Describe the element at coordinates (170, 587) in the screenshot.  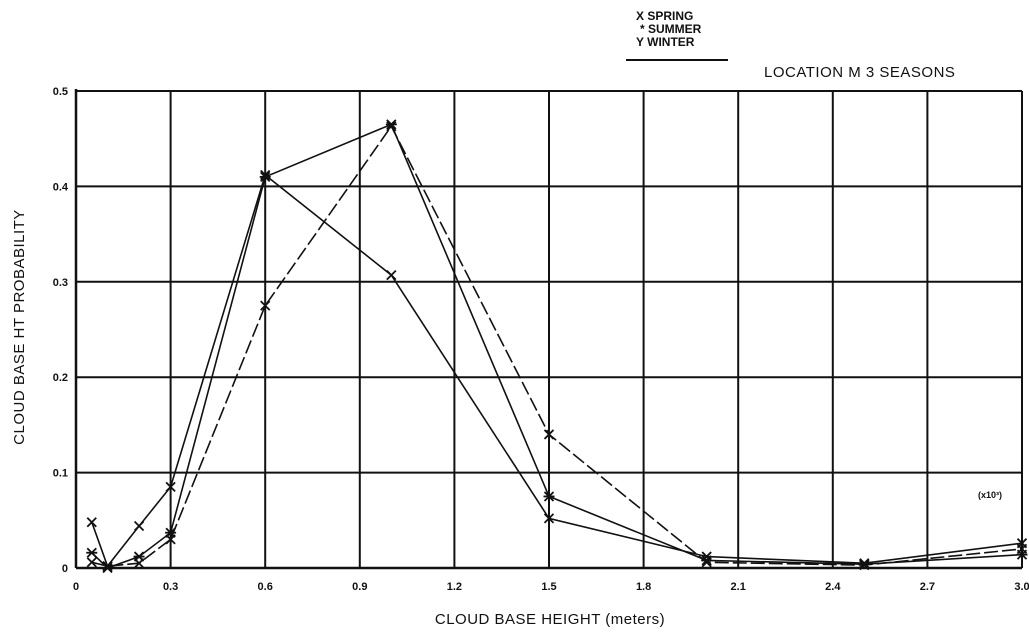
I see `x-tick-label: 0.3` at that location.